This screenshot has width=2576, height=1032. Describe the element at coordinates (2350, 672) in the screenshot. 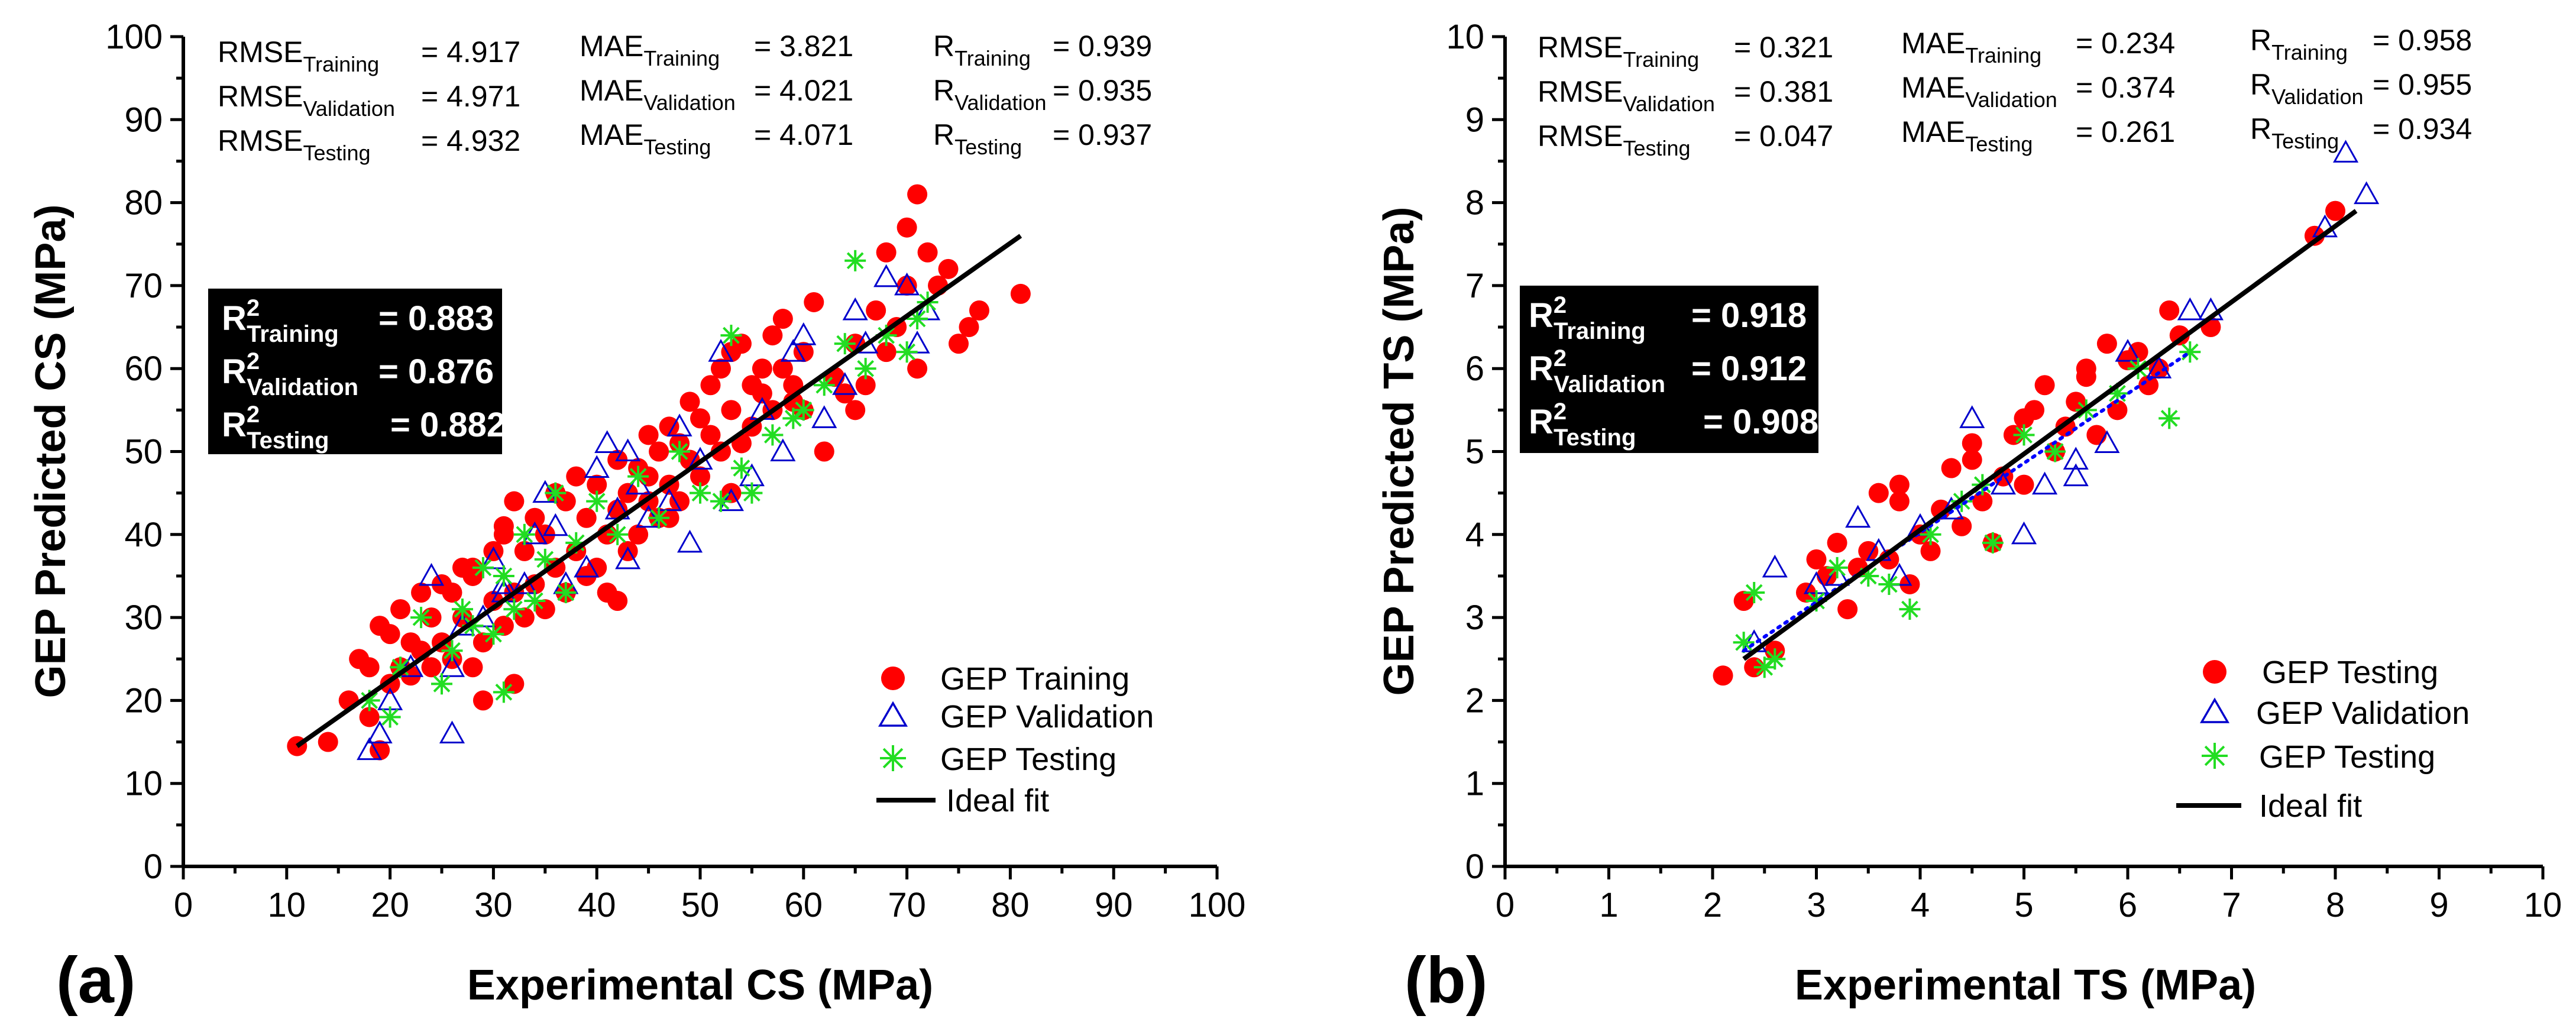

I see `legend-label-training: GEP Testing` at that location.